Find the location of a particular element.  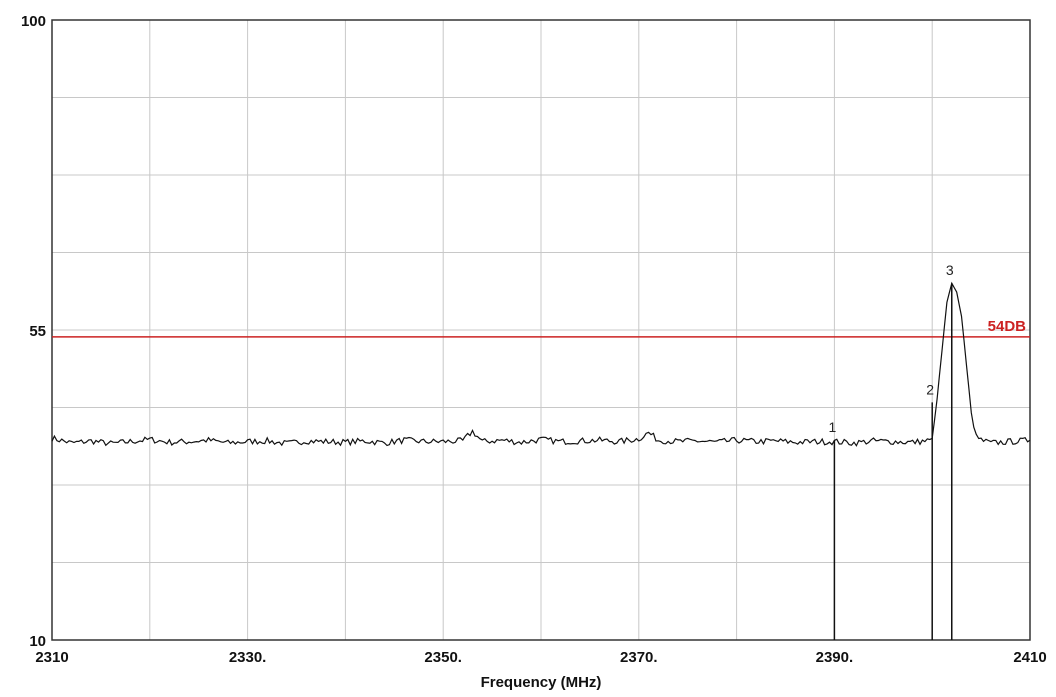

x-tick-label: 2410 is located at coordinates (1029, 657).